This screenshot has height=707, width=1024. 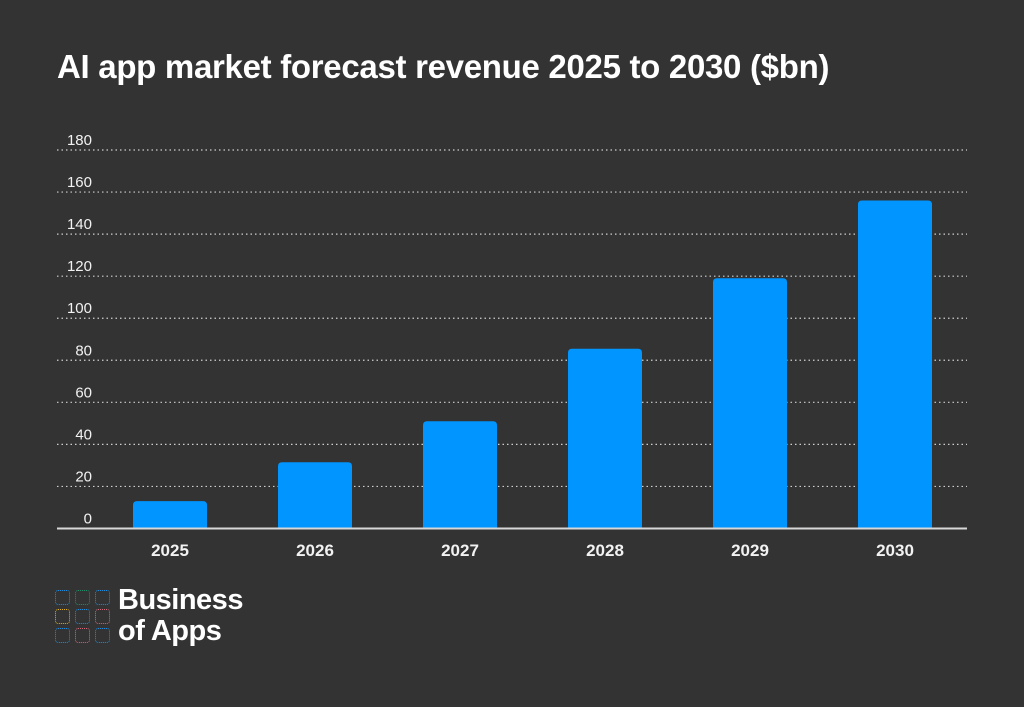 What do you see at coordinates (180, 600) in the screenshot?
I see `logo-line-1: Business` at bounding box center [180, 600].